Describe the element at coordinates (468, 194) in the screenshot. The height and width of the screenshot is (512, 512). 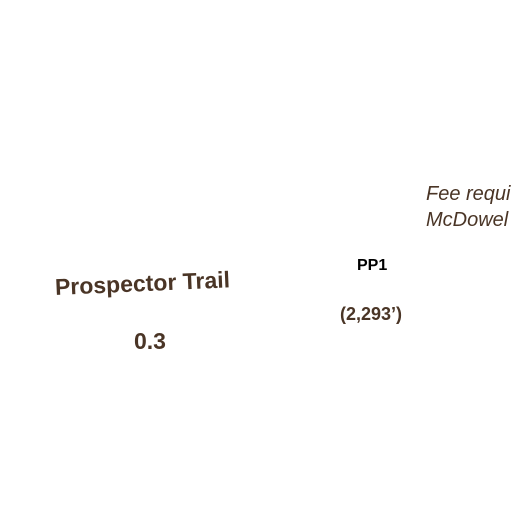
I see `fee-note-line-1: Fee requi` at that location.